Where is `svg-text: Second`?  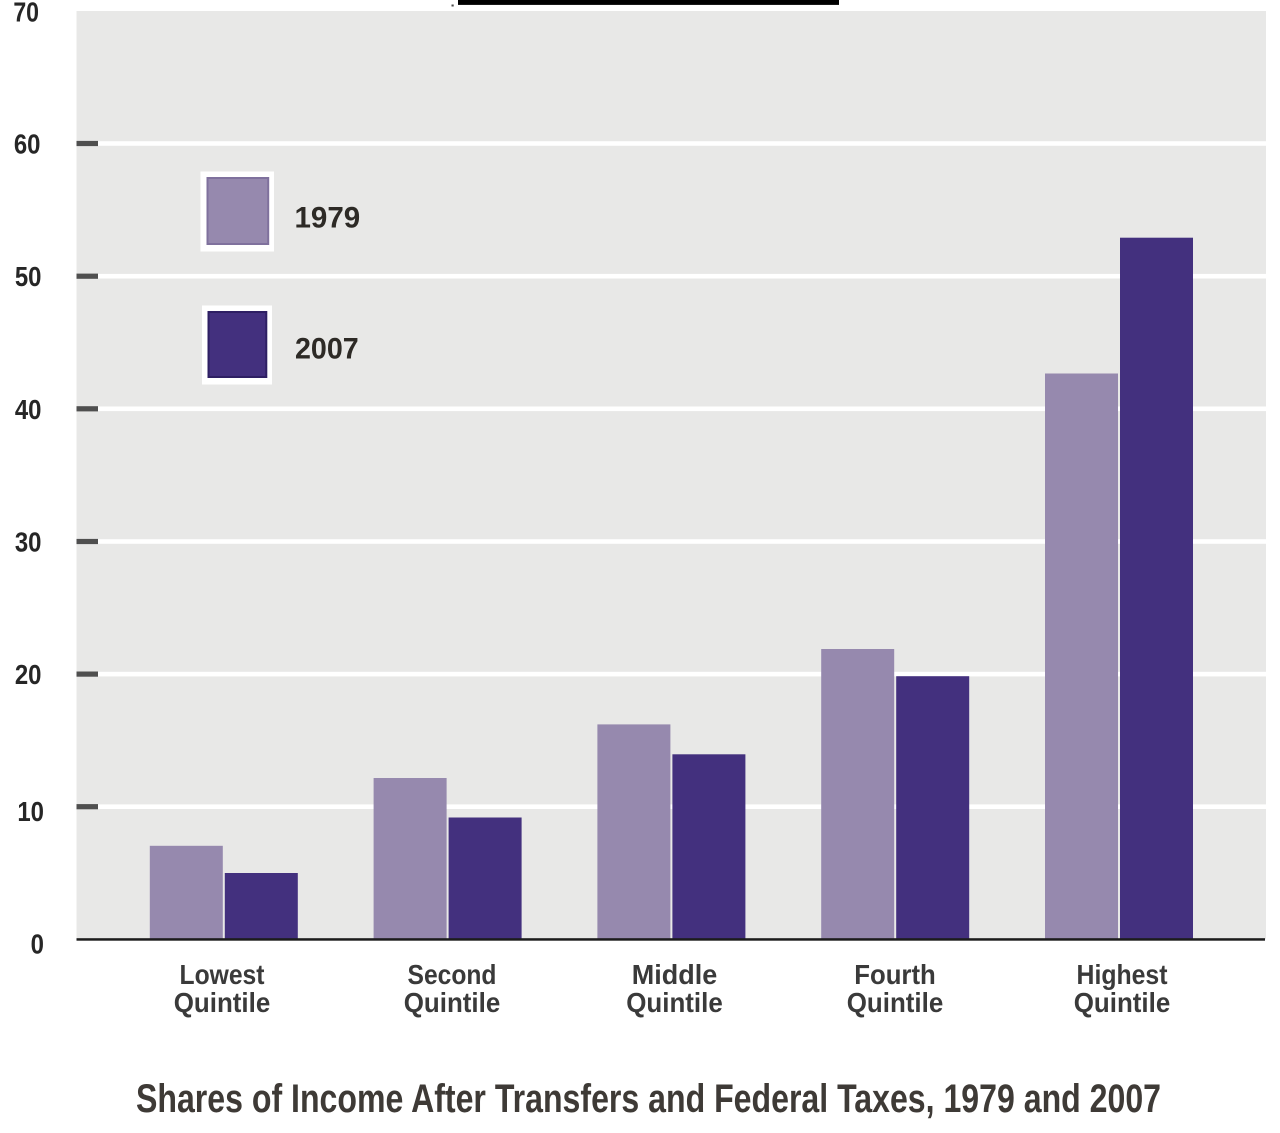 svg-text: Second is located at coordinates (452, 975).